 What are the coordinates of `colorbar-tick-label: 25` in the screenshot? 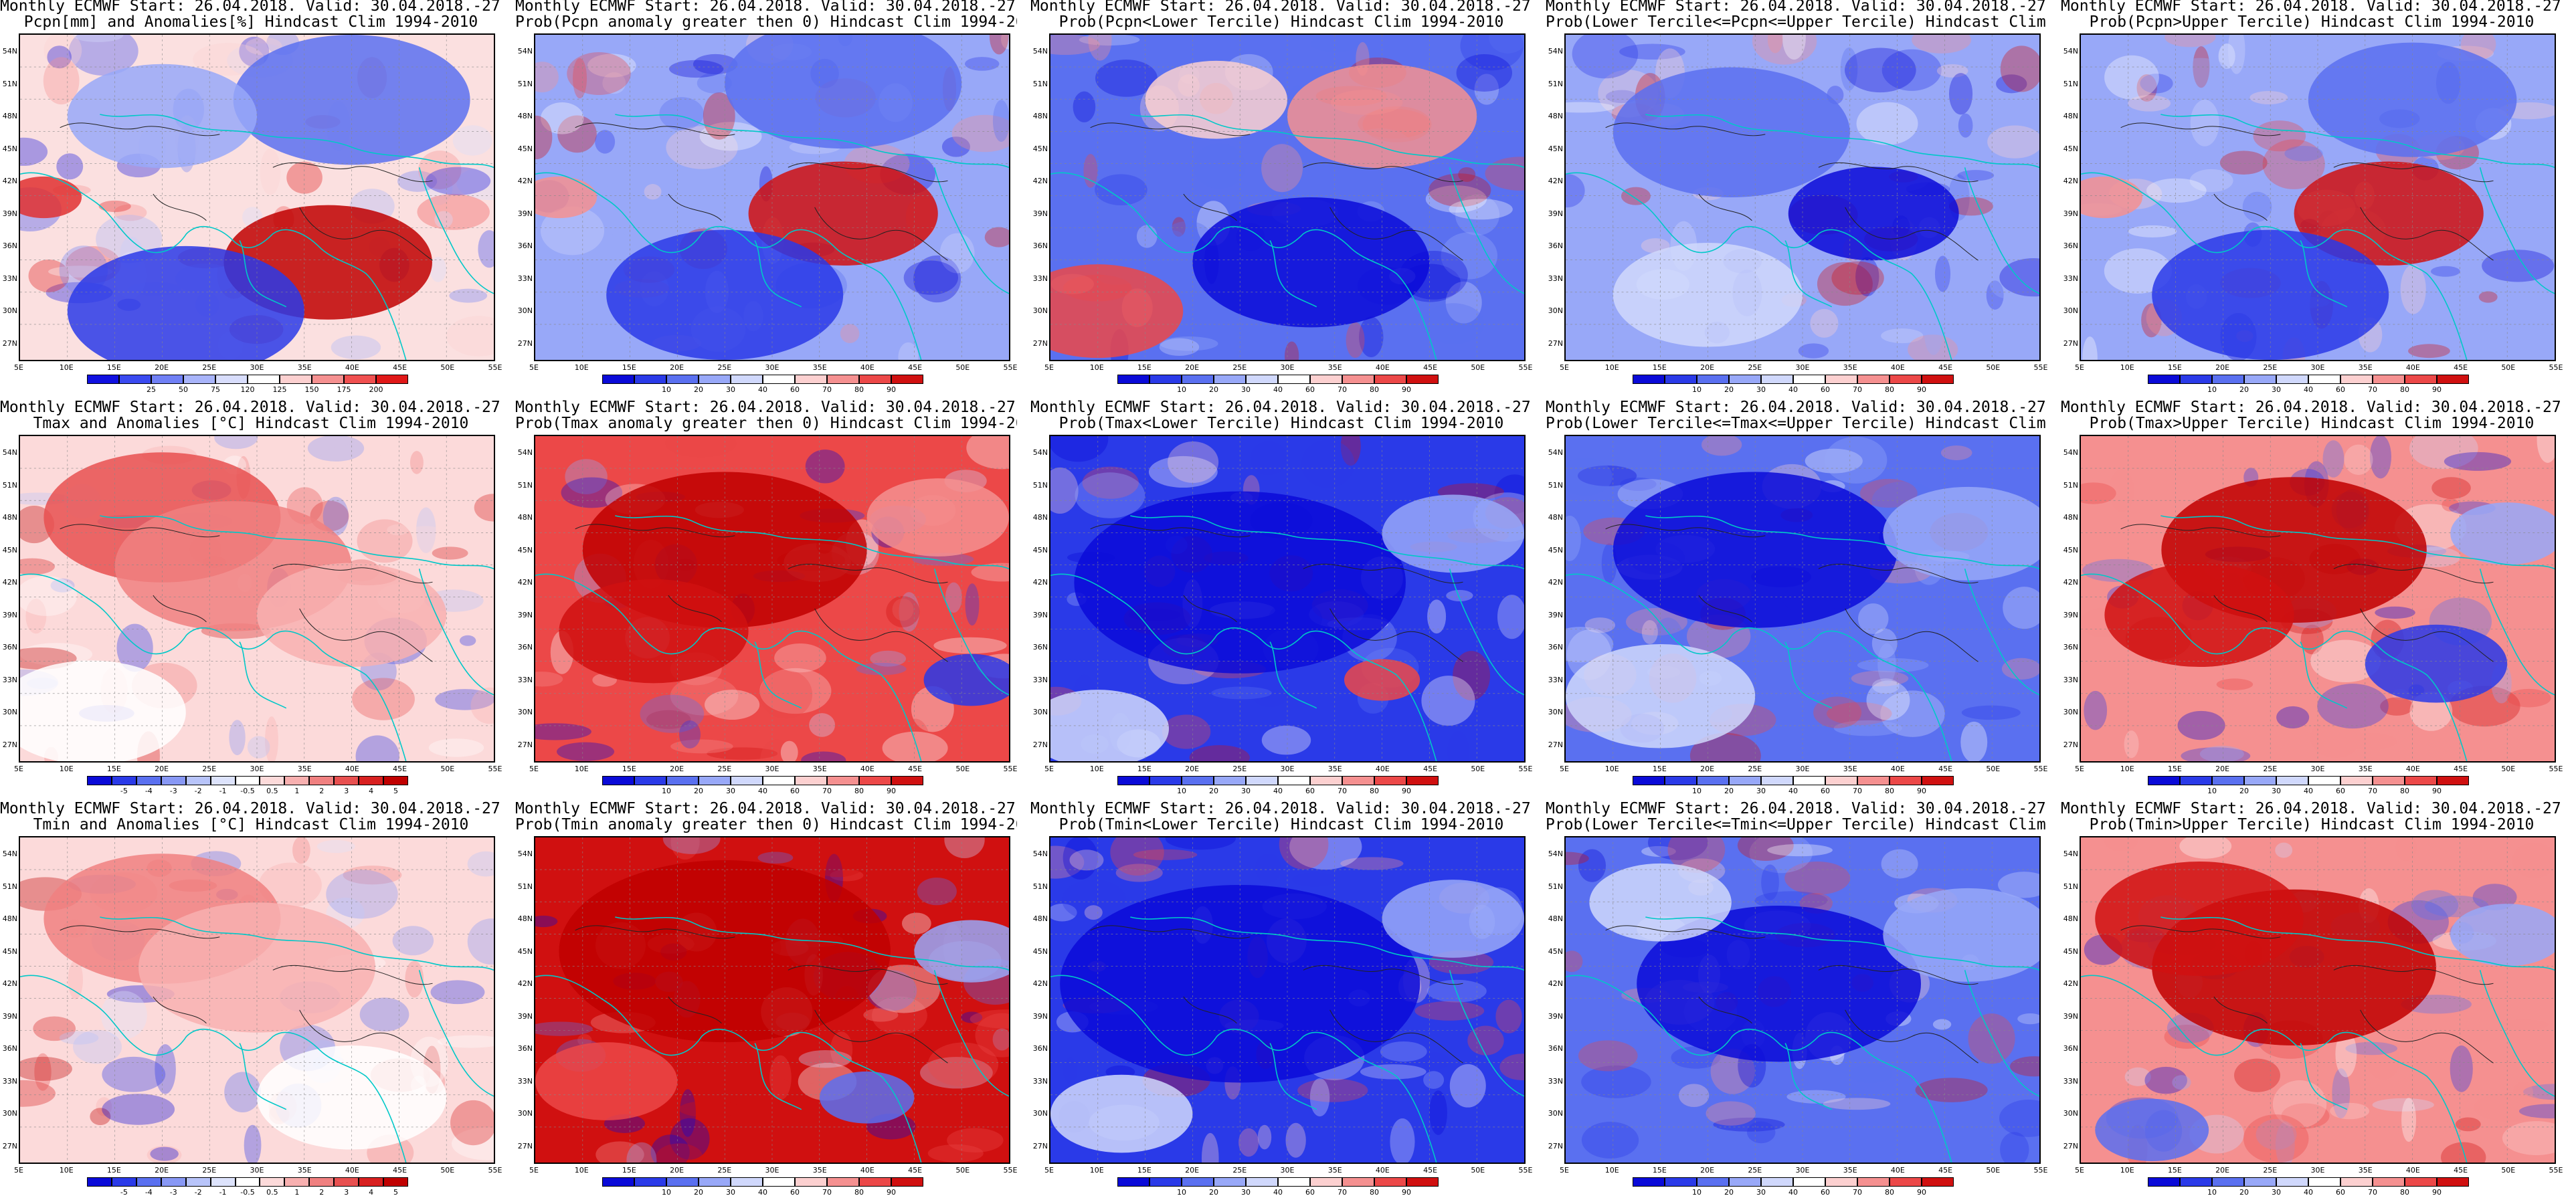 It's located at (151, 389).